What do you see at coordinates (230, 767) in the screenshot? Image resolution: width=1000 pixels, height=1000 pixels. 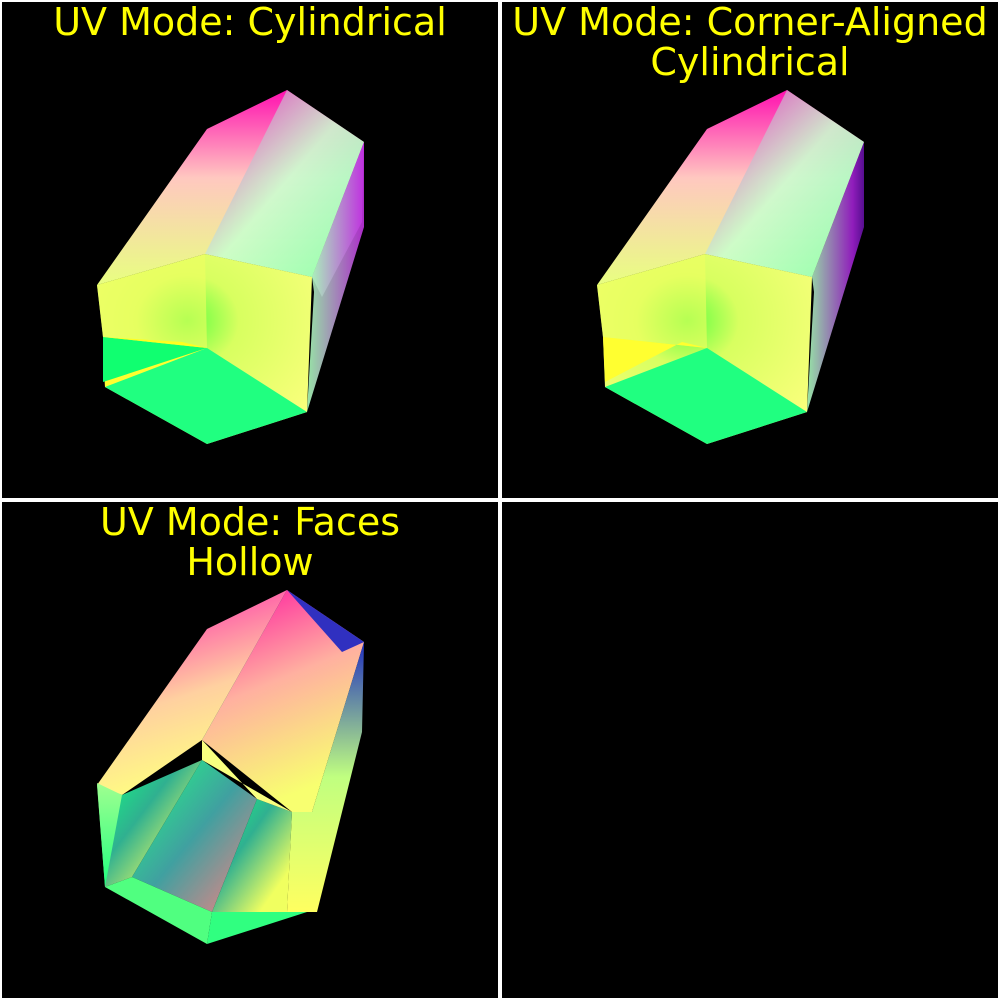 I see `faces-hollow-mesh-render` at bounding box center [230, 767].